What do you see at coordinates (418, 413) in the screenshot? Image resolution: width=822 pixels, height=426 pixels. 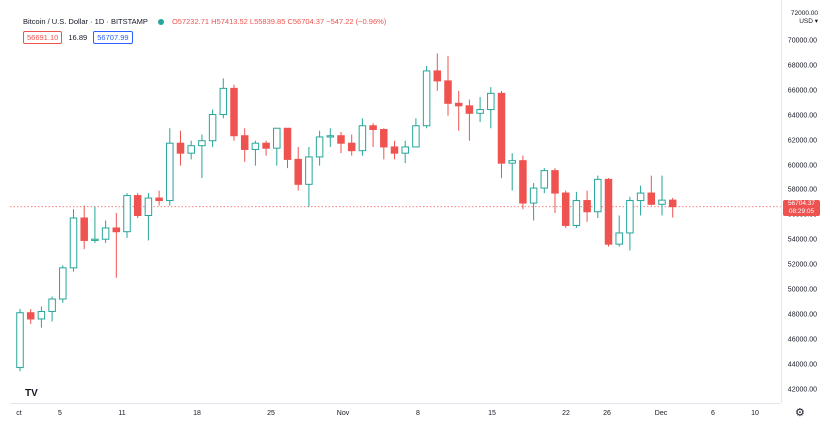 I see `time-label: 8` at bounding box center [418, 413].